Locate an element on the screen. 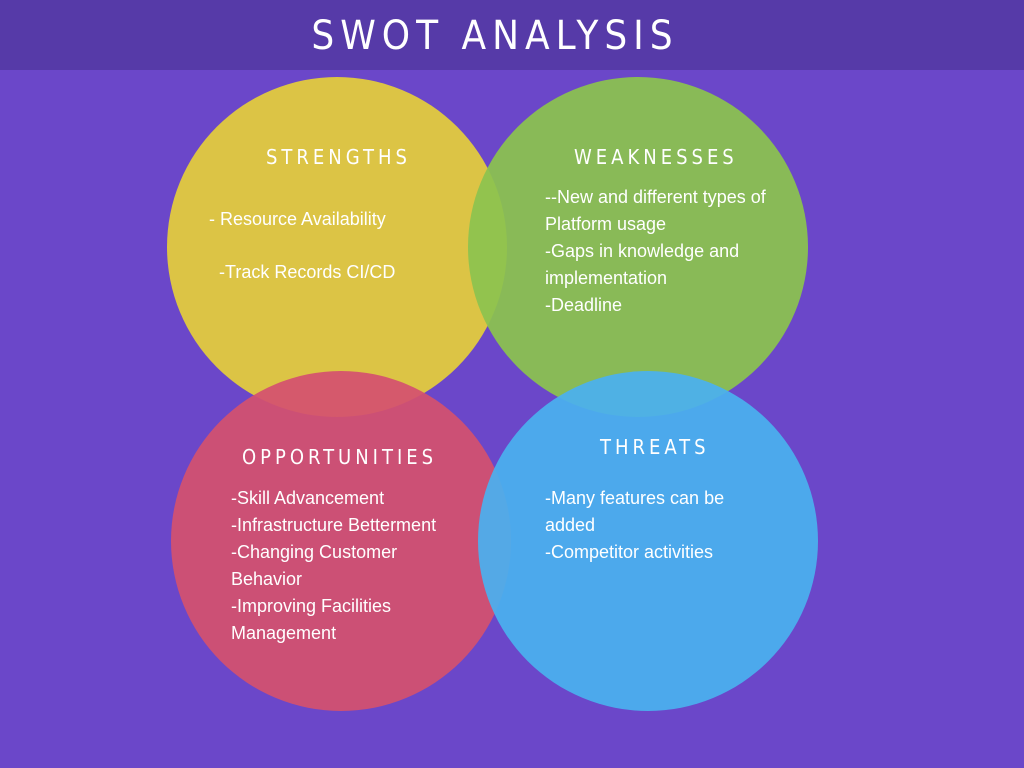 The height and width of the screenshot is (768, 1024). opportunities-circle is located at coordinates (341, 541).